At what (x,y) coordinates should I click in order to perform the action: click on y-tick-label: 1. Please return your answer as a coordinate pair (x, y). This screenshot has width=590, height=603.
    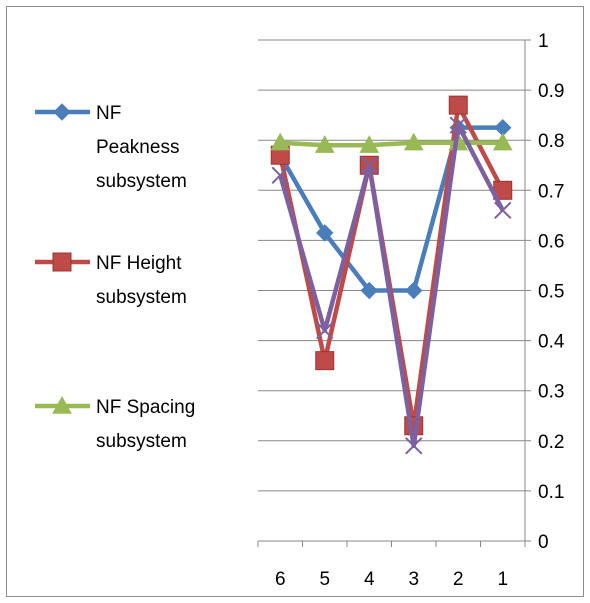
    Looking at the image, I should click on (543, 41).